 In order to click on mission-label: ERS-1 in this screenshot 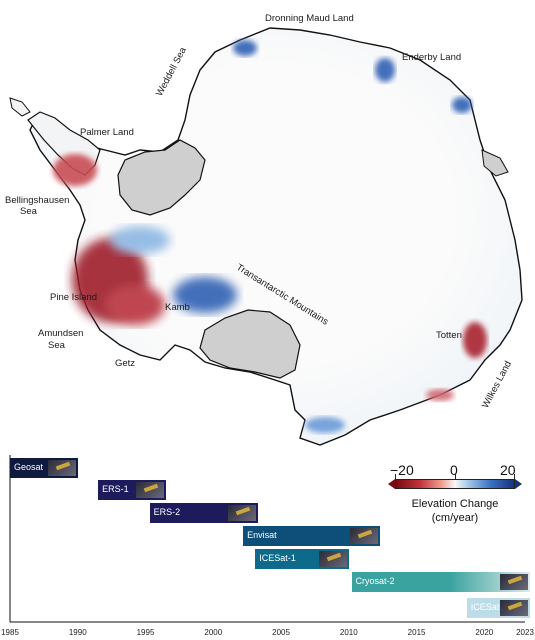, I will do `click(115, 489)`.